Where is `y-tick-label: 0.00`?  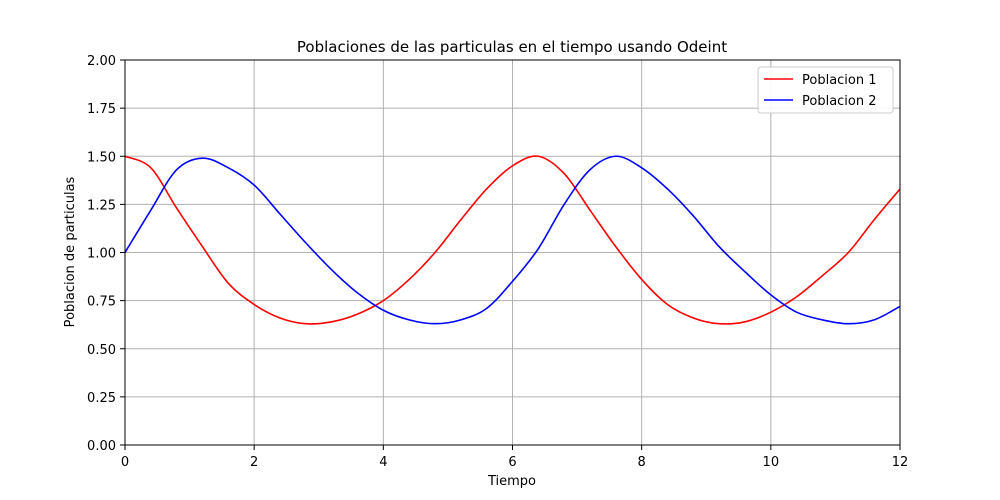
y-tick-label: 0.00 is located at coordinates (101, 446).